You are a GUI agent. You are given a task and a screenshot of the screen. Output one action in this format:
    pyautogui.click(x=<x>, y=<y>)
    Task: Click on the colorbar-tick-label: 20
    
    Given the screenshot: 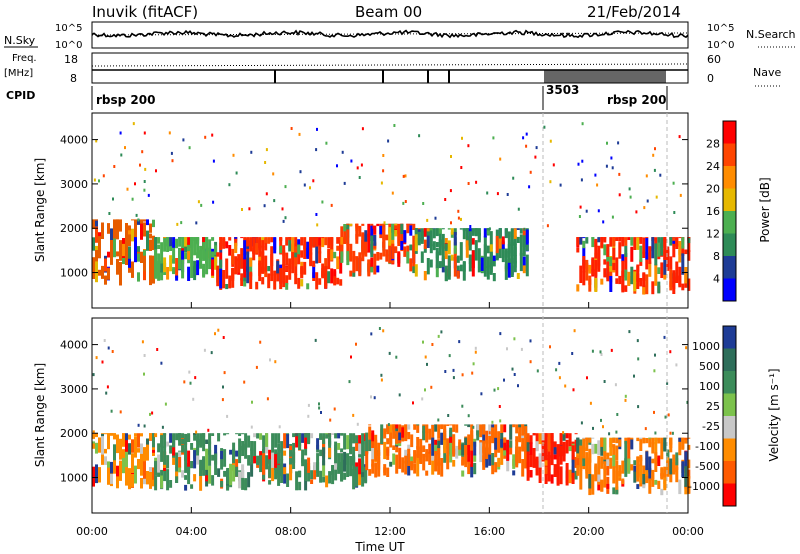 What is the action you would take?
    pyautogui.click(x=713, y=189)
    